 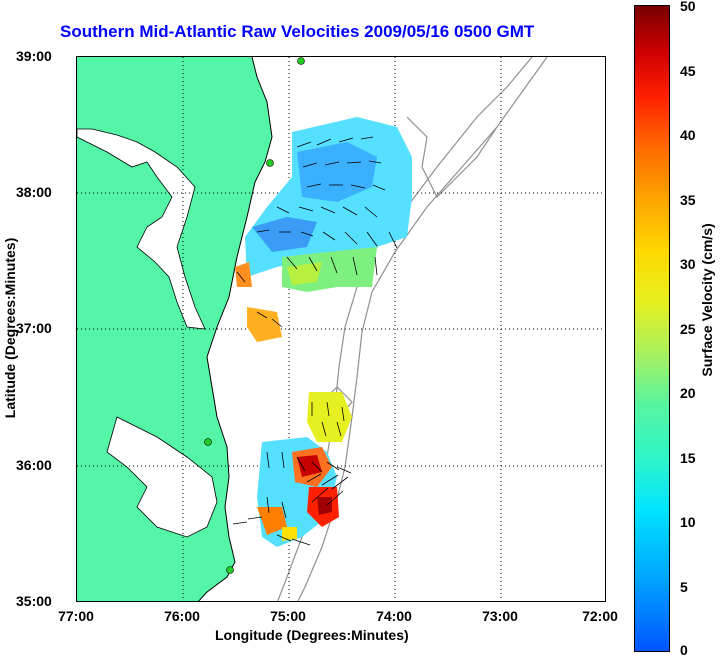 What do you see at coordinates (684, 650) in the screenshot?
I see `colorbar-tick-label: 0` at bounding box center [684, 650].